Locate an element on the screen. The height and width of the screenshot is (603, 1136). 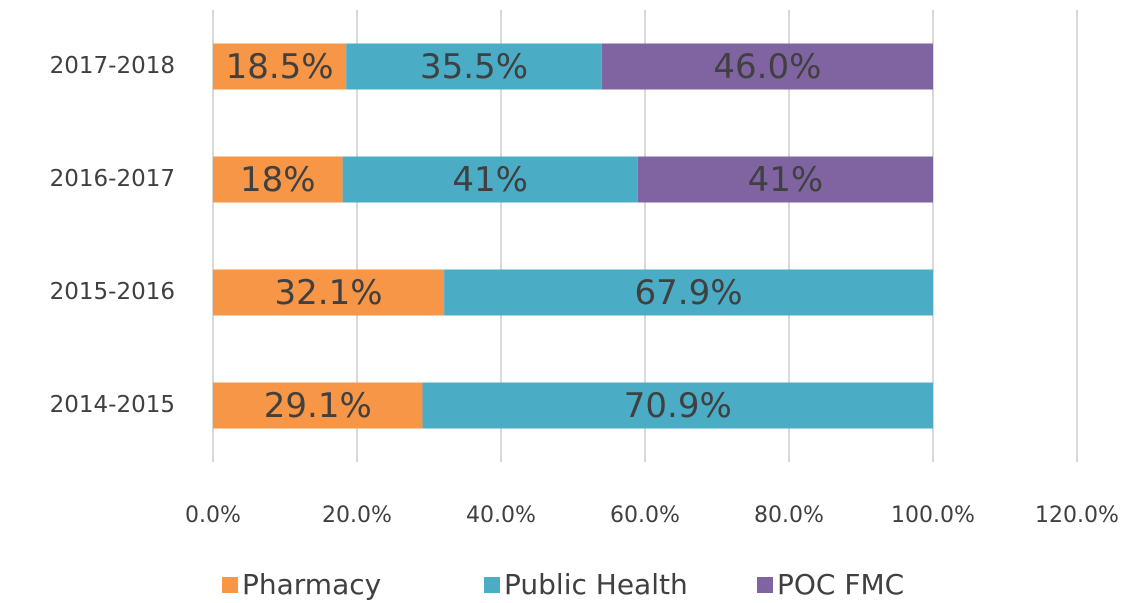
legend-label: Public Health is located at coordinates (596, 584).